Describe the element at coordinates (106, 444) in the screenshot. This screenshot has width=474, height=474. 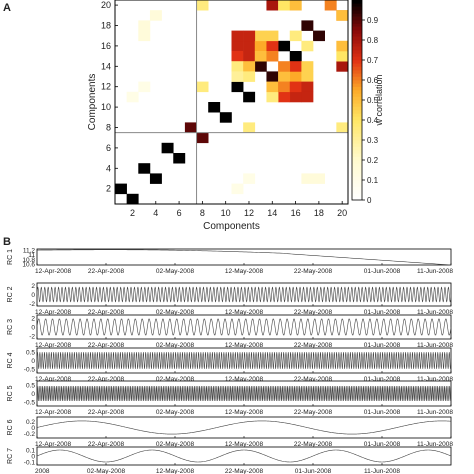
I see `rc6-x-tick-label: 22-Apr-2008` at that location.